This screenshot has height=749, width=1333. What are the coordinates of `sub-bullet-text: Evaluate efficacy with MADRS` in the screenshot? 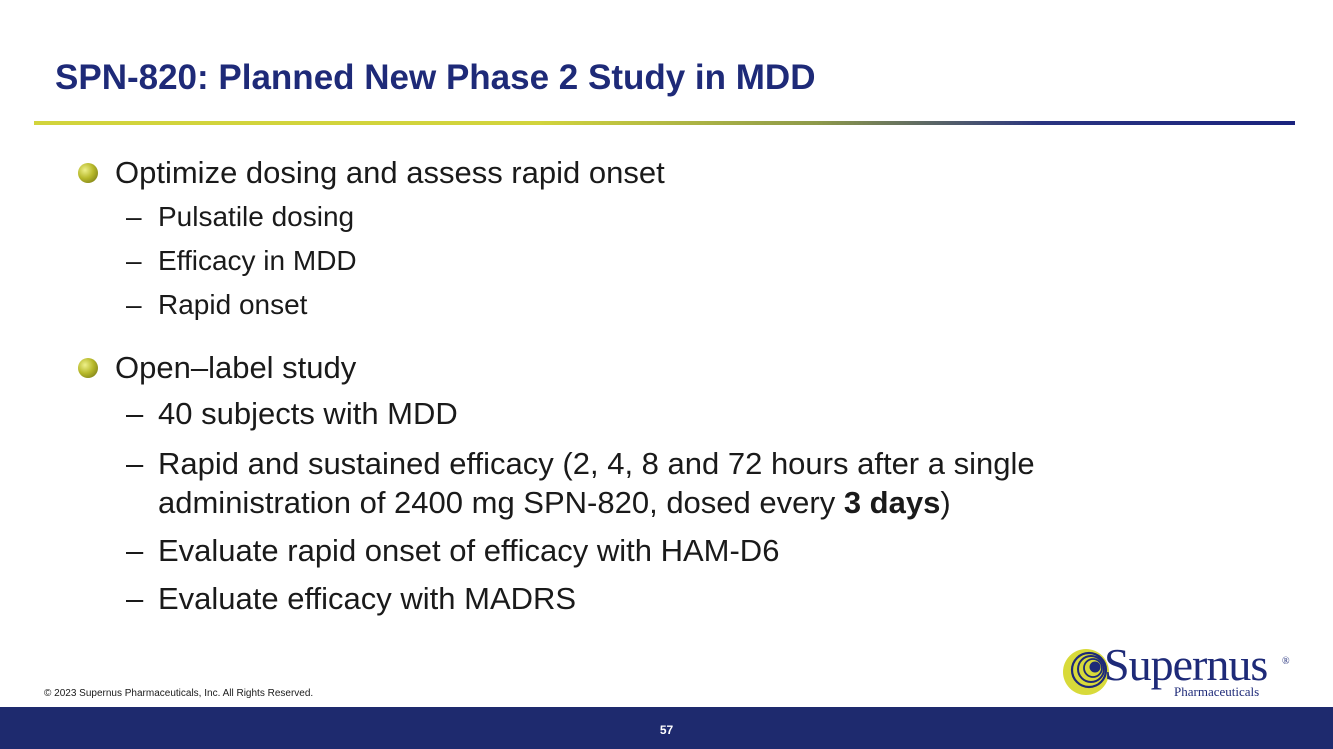 It's located at (367, 598).